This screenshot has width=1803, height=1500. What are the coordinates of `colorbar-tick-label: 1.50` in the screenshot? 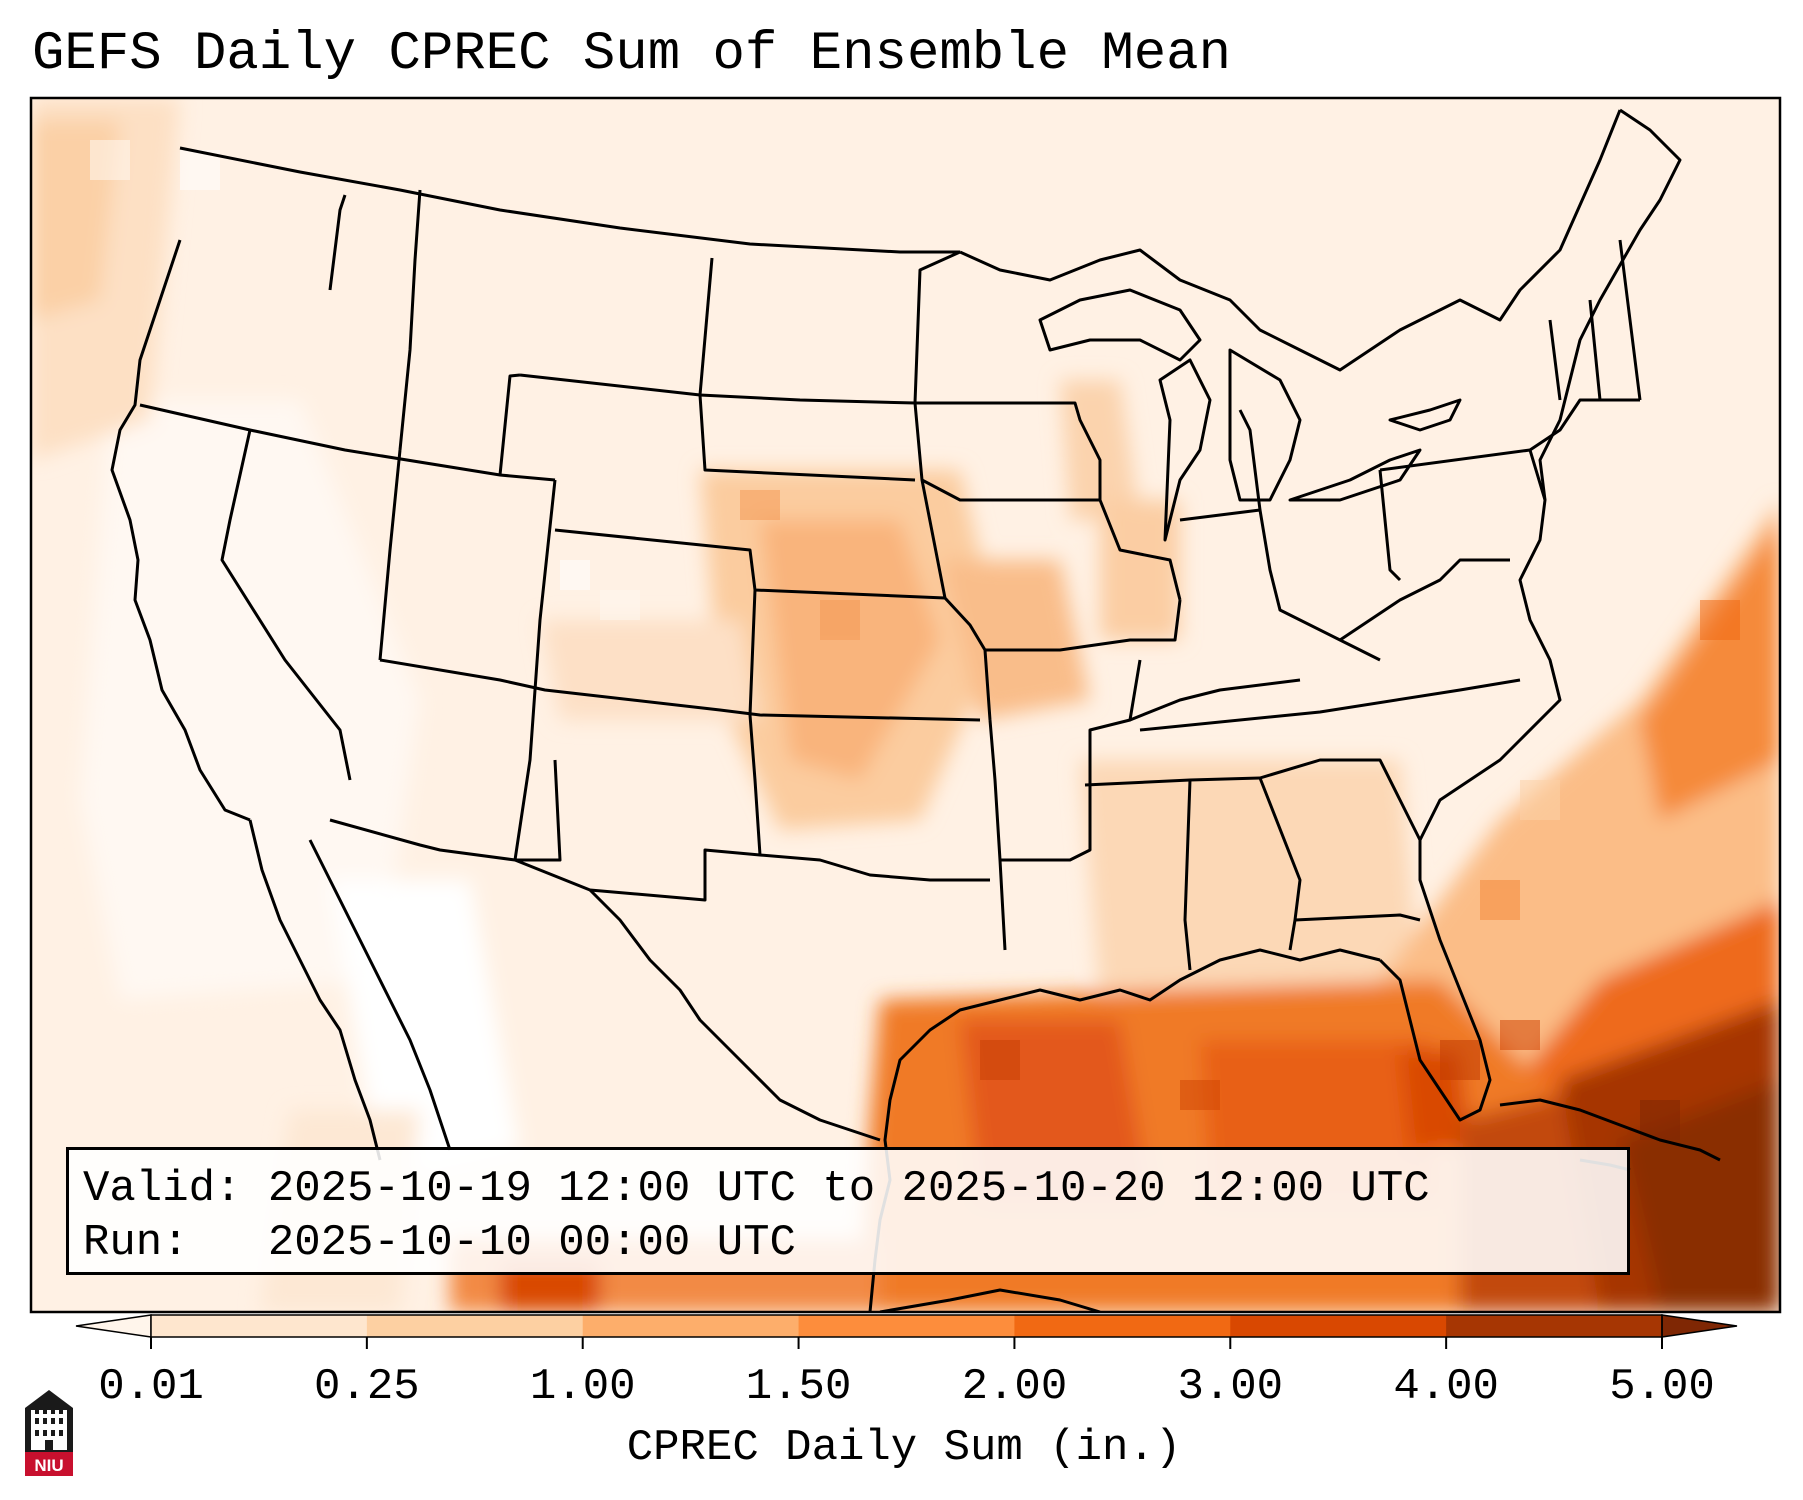 It's located at (798, 1387).